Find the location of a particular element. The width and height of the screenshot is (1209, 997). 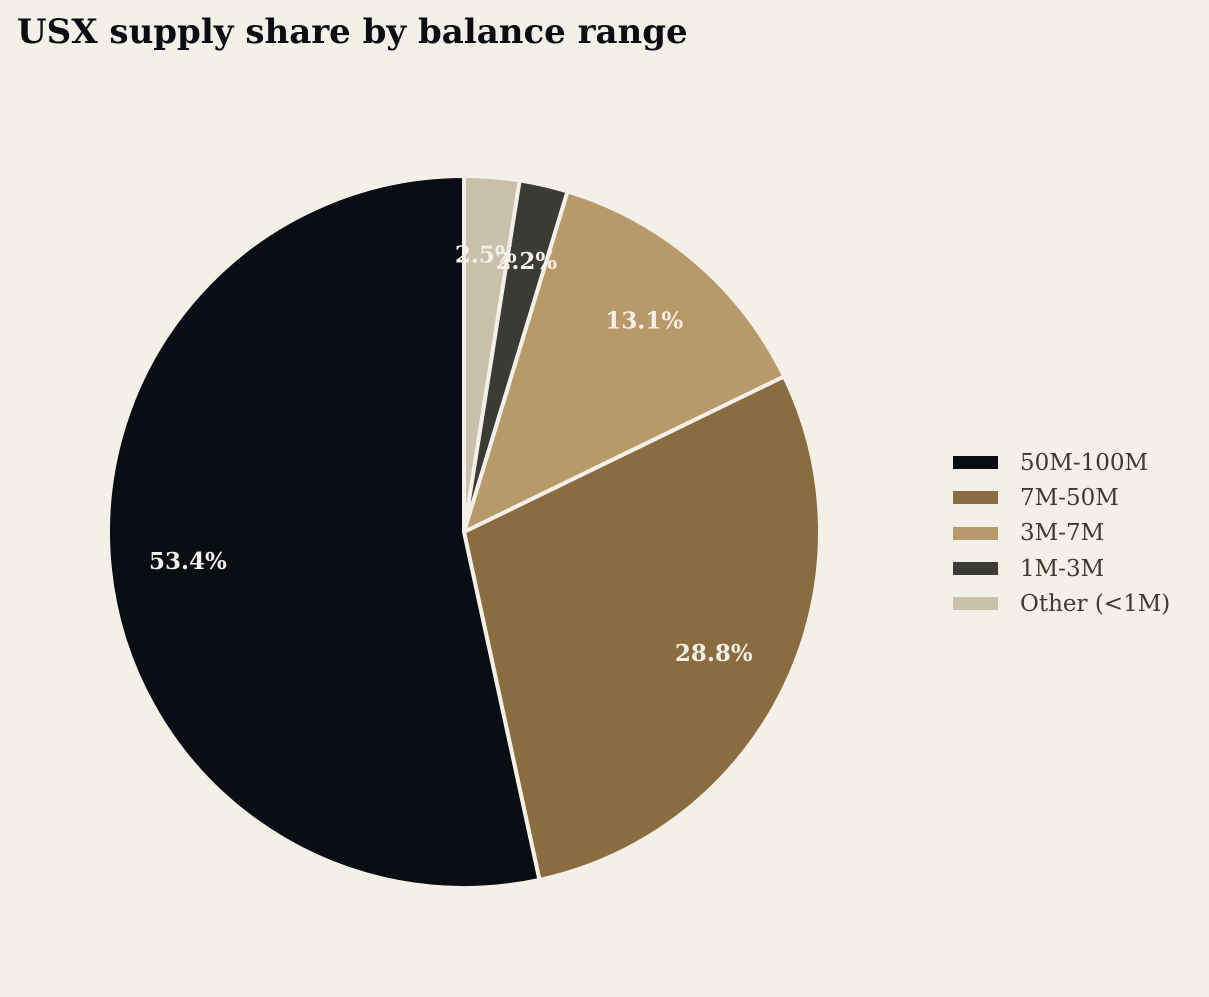

legend-item-7m-50m: 7M-50M is located at coordinates (1061, 497).